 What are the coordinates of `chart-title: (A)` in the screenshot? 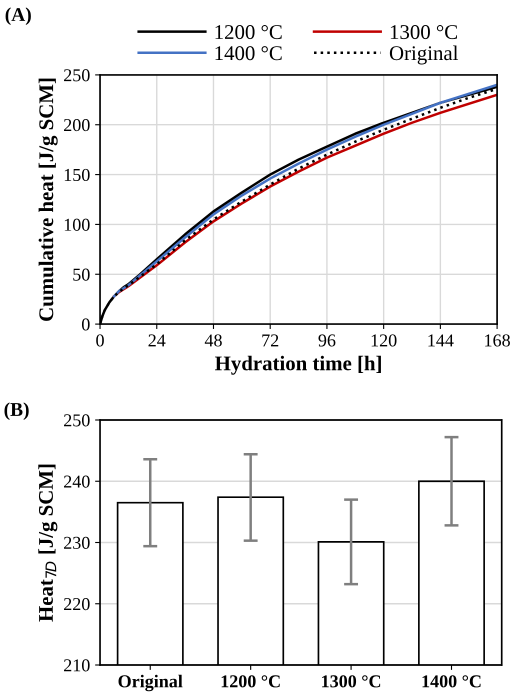 It's located at (18, 16).